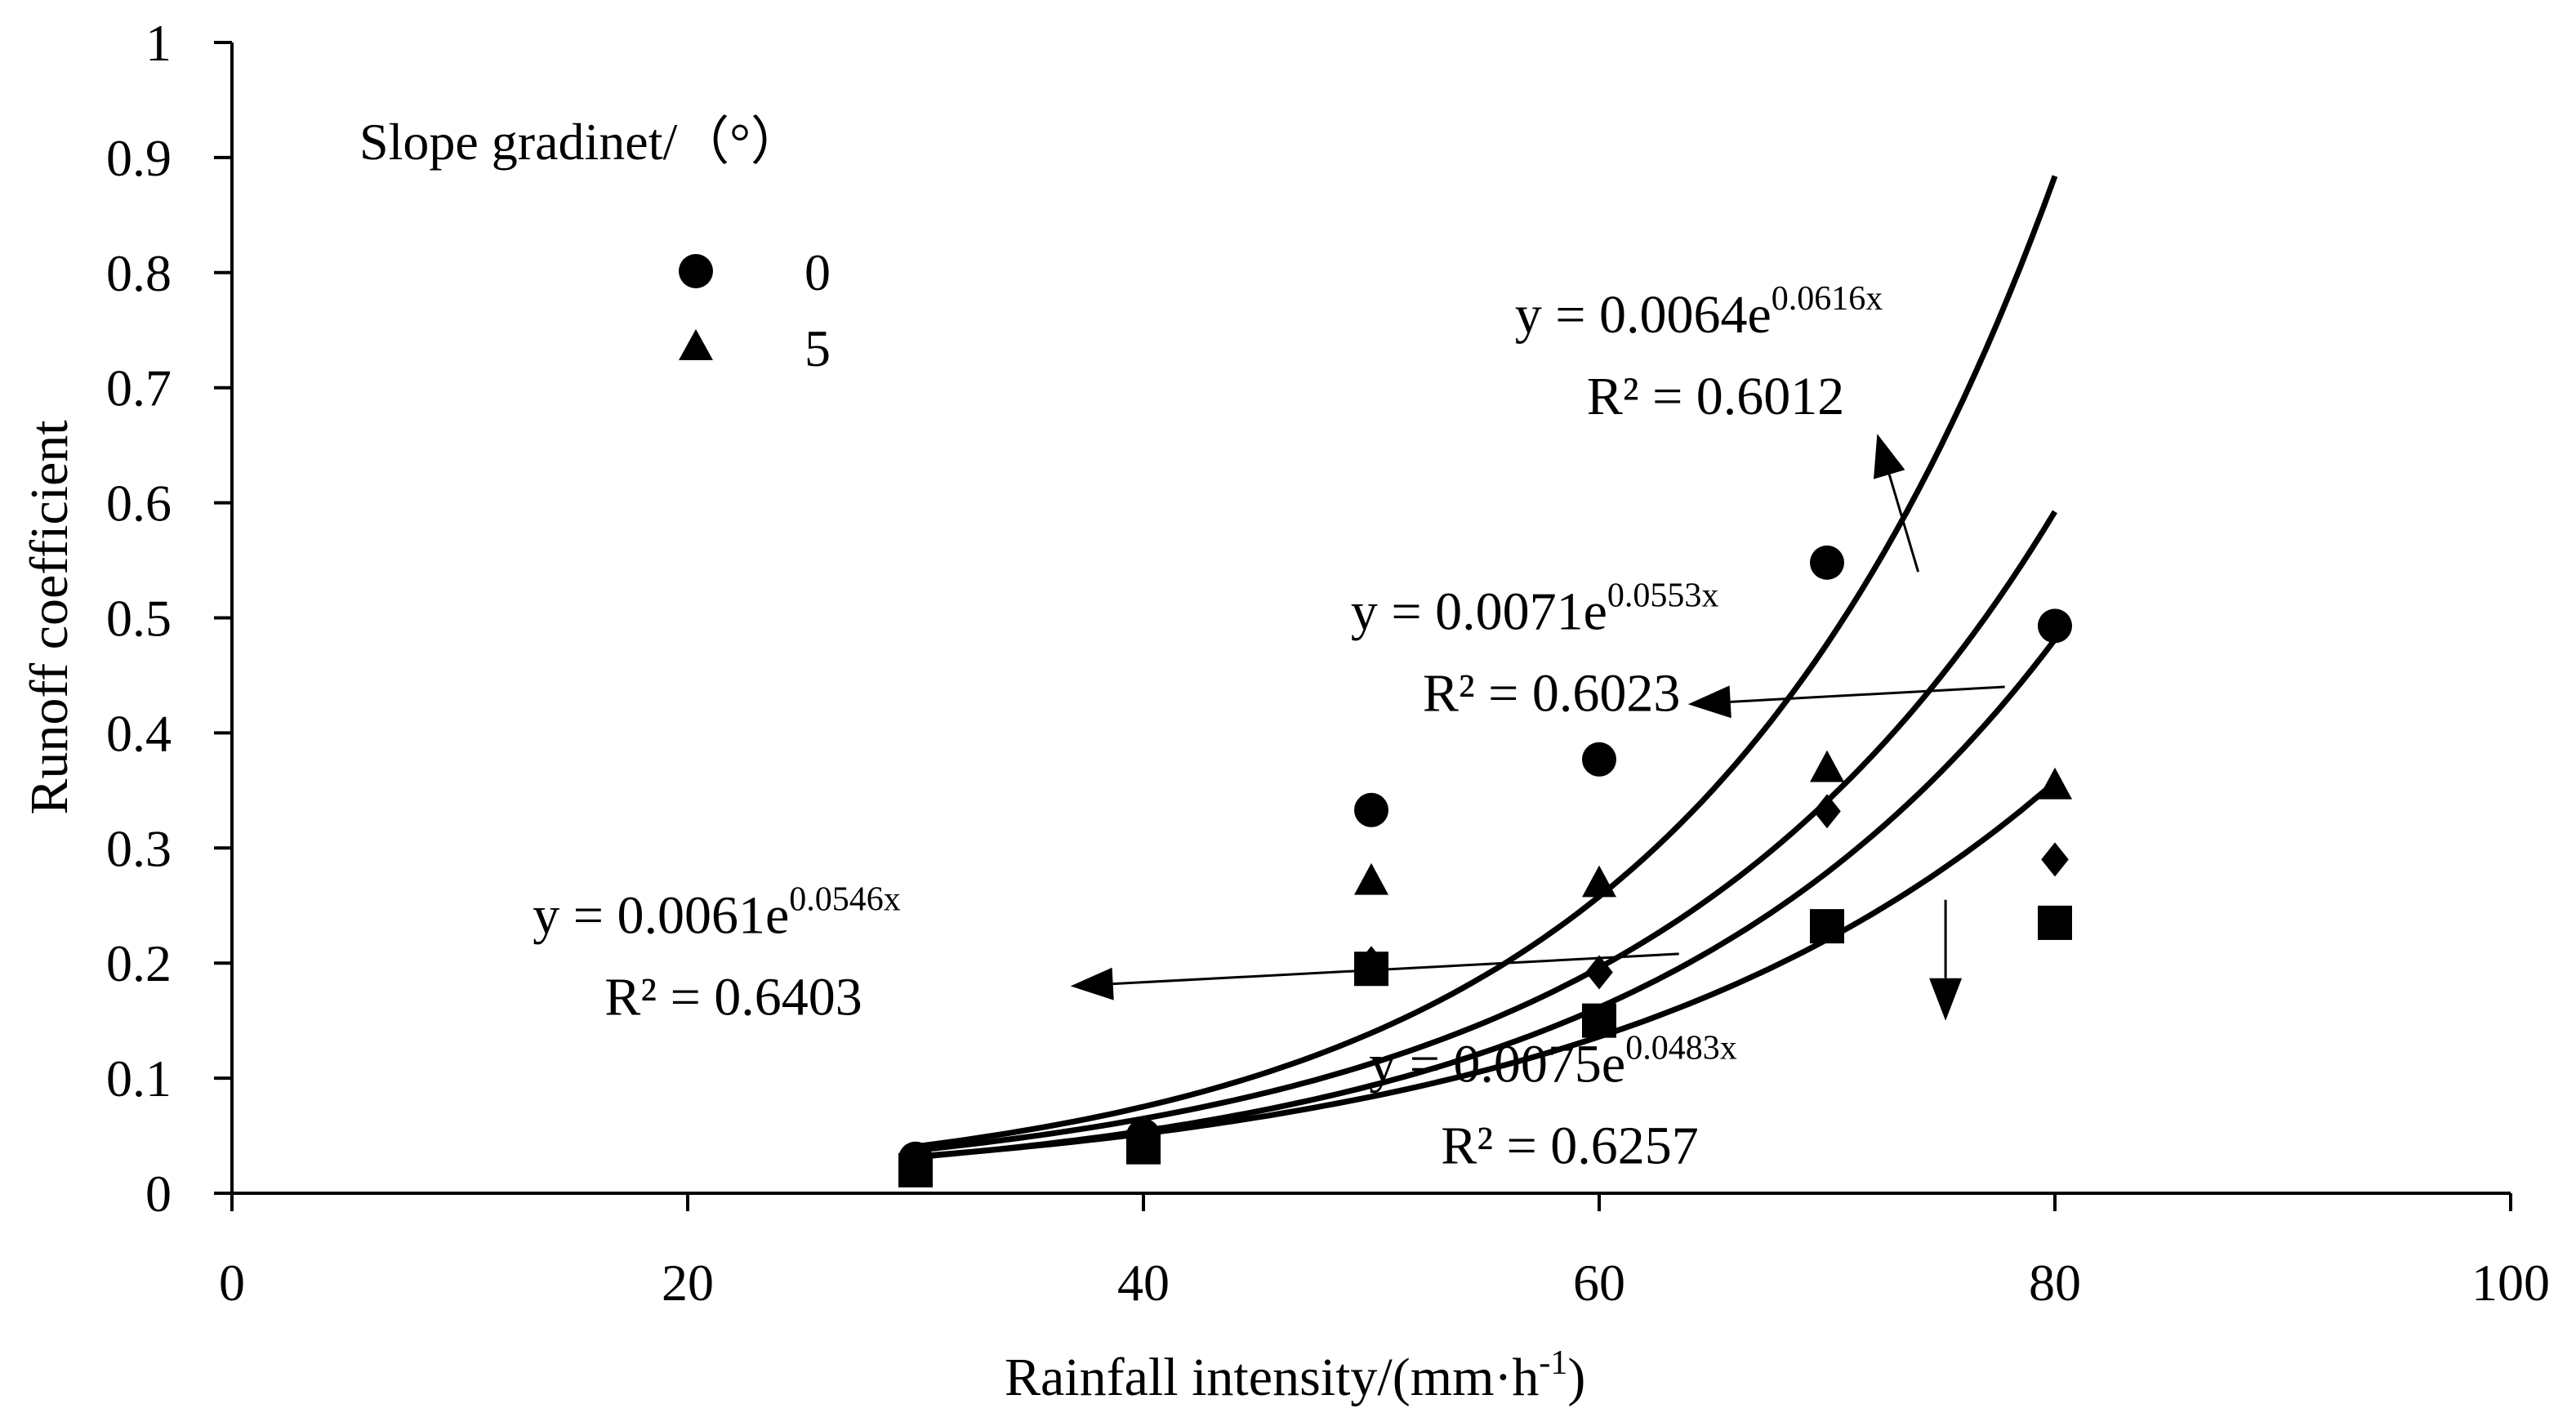  What do you see at coordinates (158, 1194) in the screenshot?
I see `y-tick-label: 0` at bounding box center [158, 1194].